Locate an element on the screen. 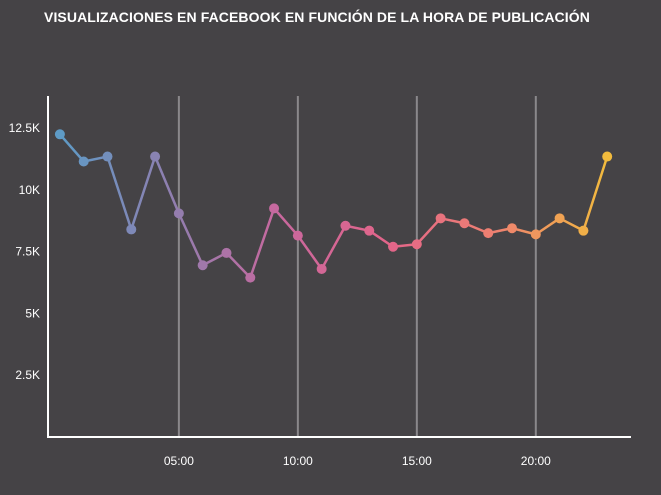 Image resolution: width=661 pixels, height=495 pixels. y-tick-label: 10K is located at coordinates (29, 190).